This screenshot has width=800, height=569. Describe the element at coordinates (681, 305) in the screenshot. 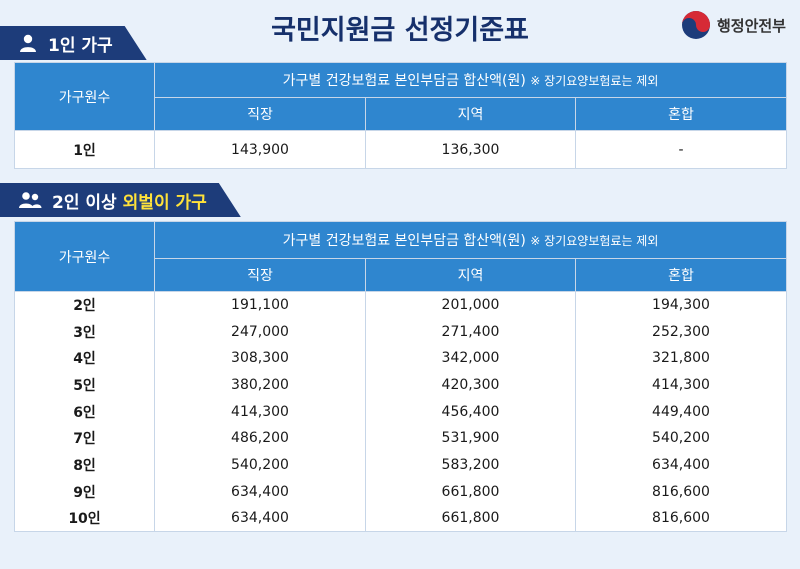

I see `cell-mixed: 194,300` at that location.